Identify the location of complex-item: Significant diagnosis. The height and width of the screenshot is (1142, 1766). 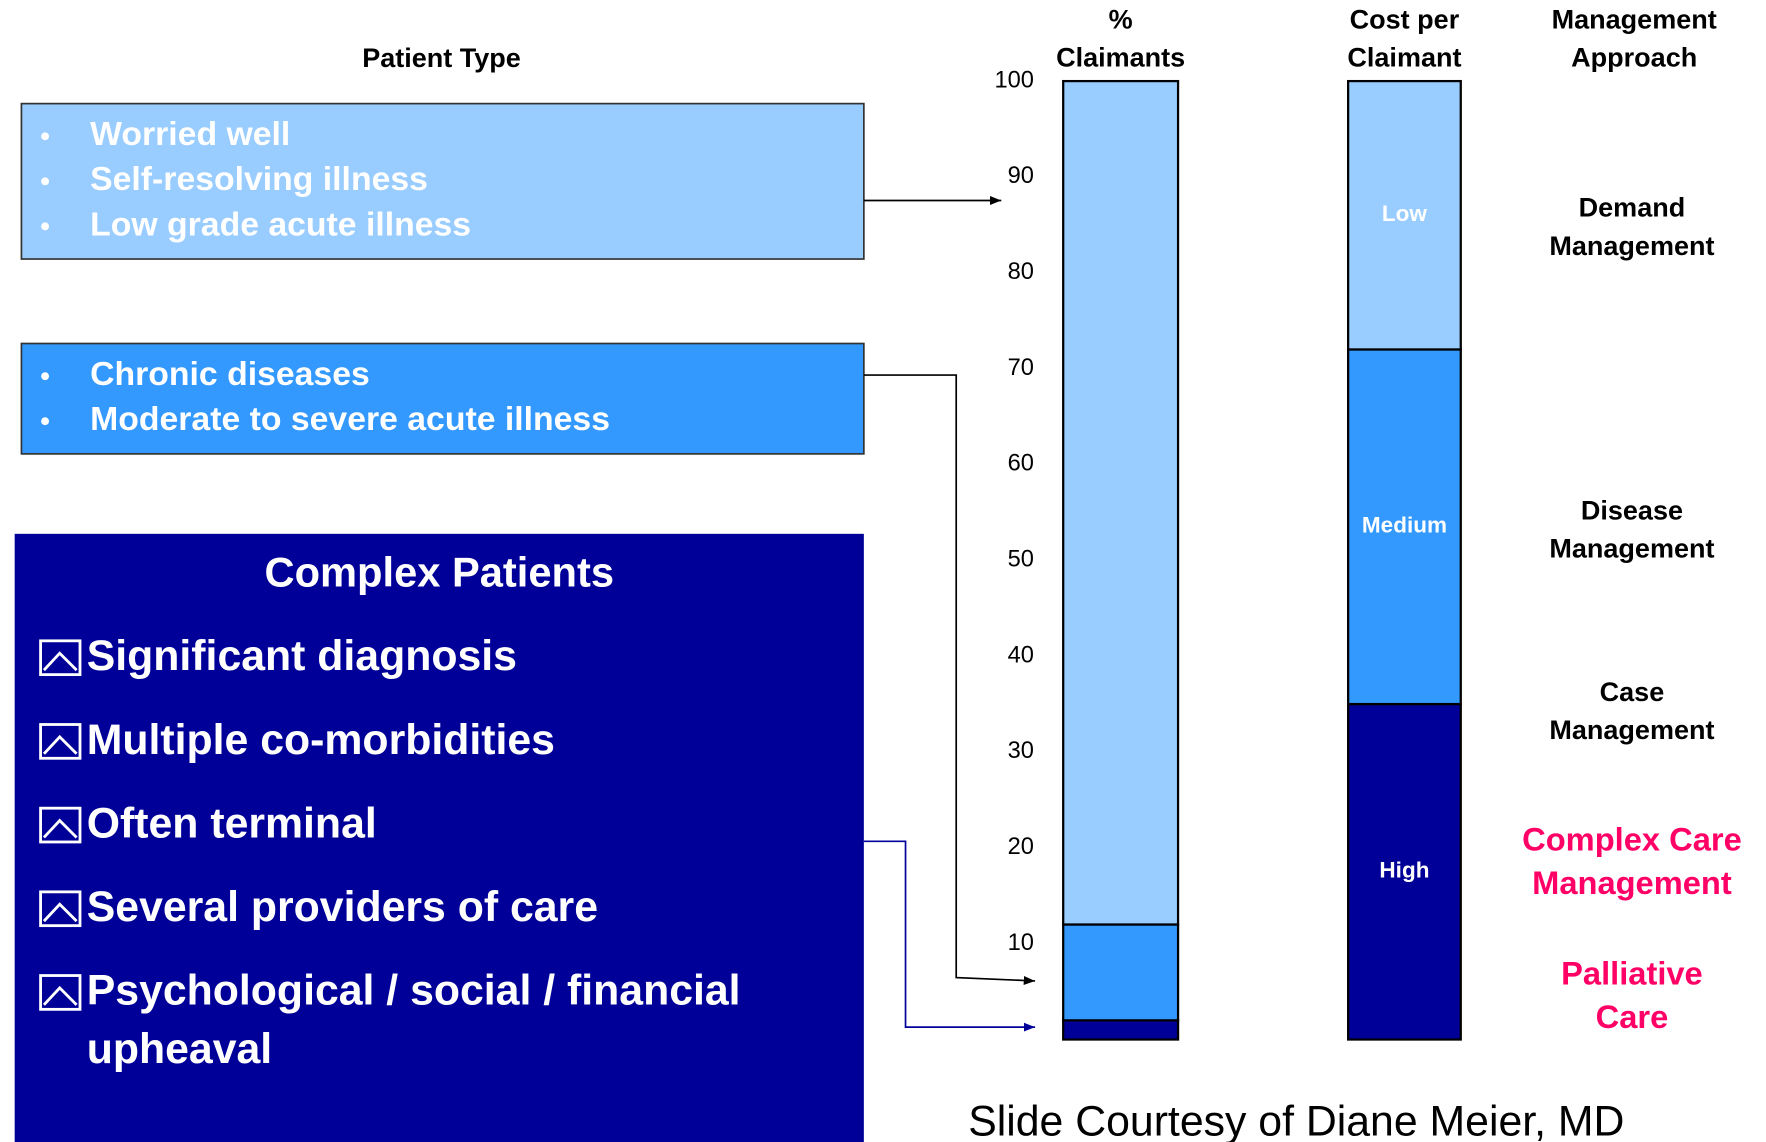
(302, 656).